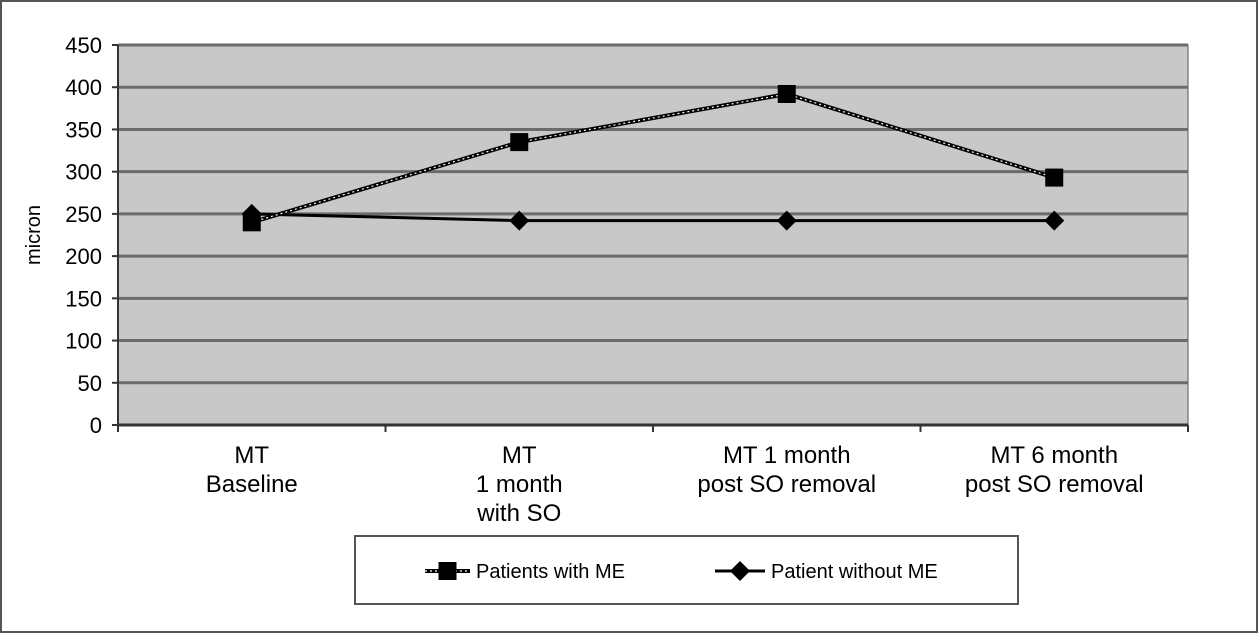 The width and height of the screenshot is (1260, 635). Describe the element at coordinates (1054, 470) in the screenshot. I see `x-category-label: MT 6 month post SO removal` at that location.